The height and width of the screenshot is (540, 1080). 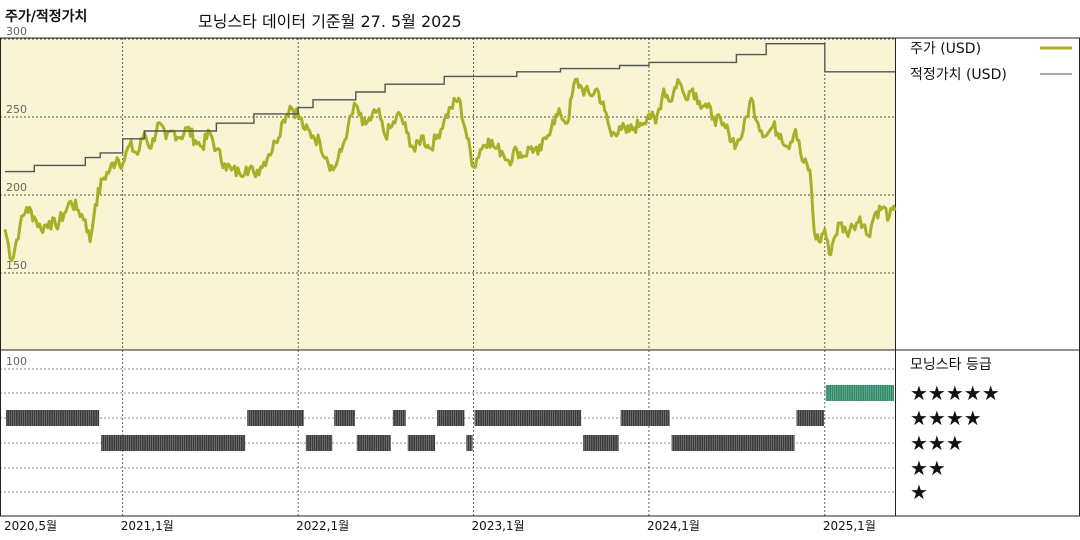 I want to click on x-tick-label: 2022,1월, so click(x=322, y=526).